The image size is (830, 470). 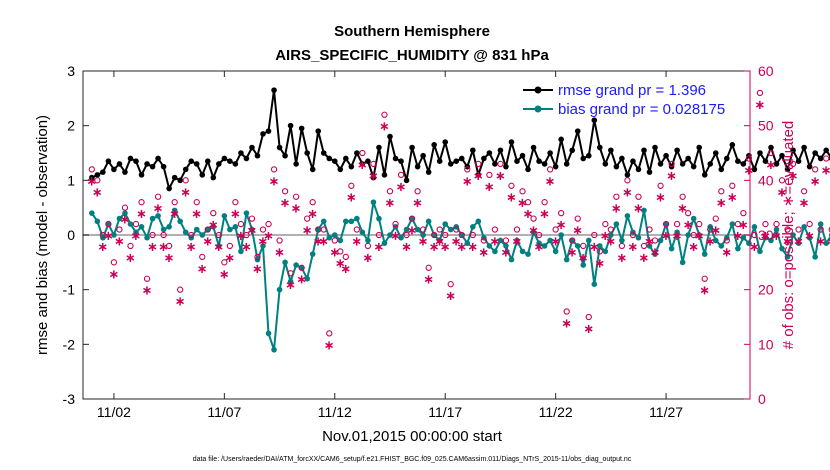 What do you see at coordinates (412, 55) in the screenshot?
I see `chart-subtitle: AIRS_SPECIFIC_HUMIDITY @ 831 hPa` at bounding box center [412, 55].